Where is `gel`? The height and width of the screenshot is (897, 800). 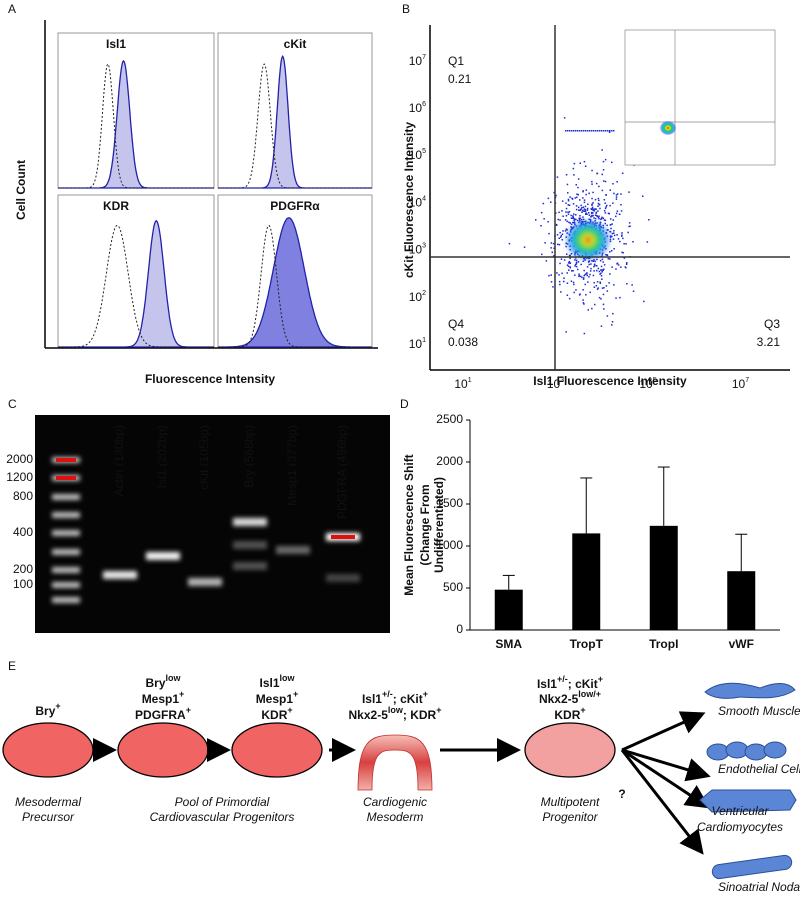 gel is located at coordinates (212, 524).